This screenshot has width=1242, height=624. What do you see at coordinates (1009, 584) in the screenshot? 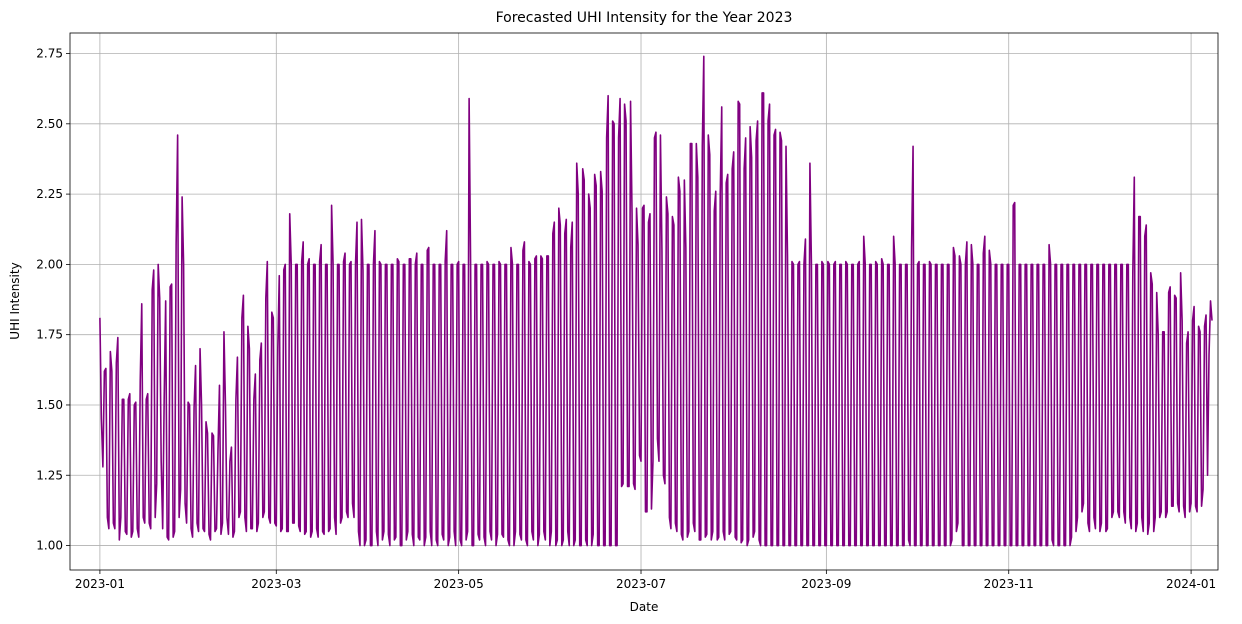
I see `x-tick-label: 2023-11` at bounding box center [1009, 584].